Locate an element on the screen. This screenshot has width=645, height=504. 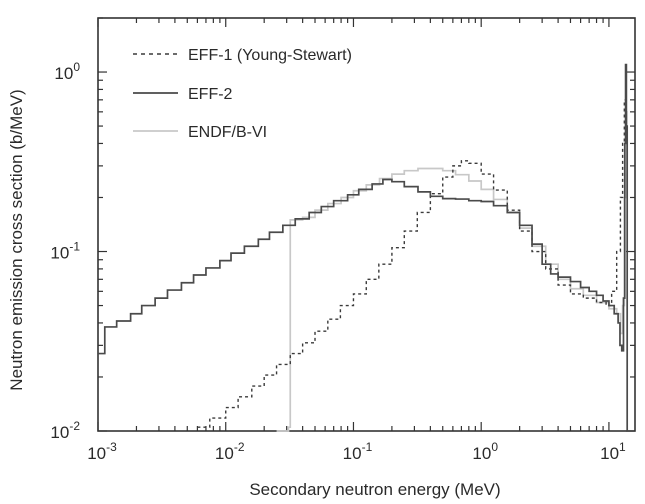
legend-label: ENDF/B-VI is located at coordinates (227, 132).